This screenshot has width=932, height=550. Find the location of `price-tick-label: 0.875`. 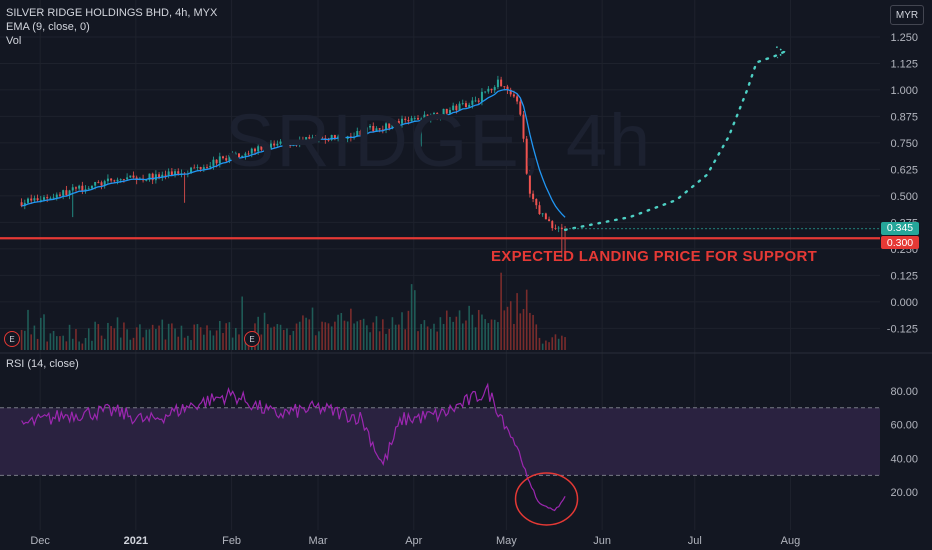

price-tick-label: 0.875 is located at coordinates (904, 117).